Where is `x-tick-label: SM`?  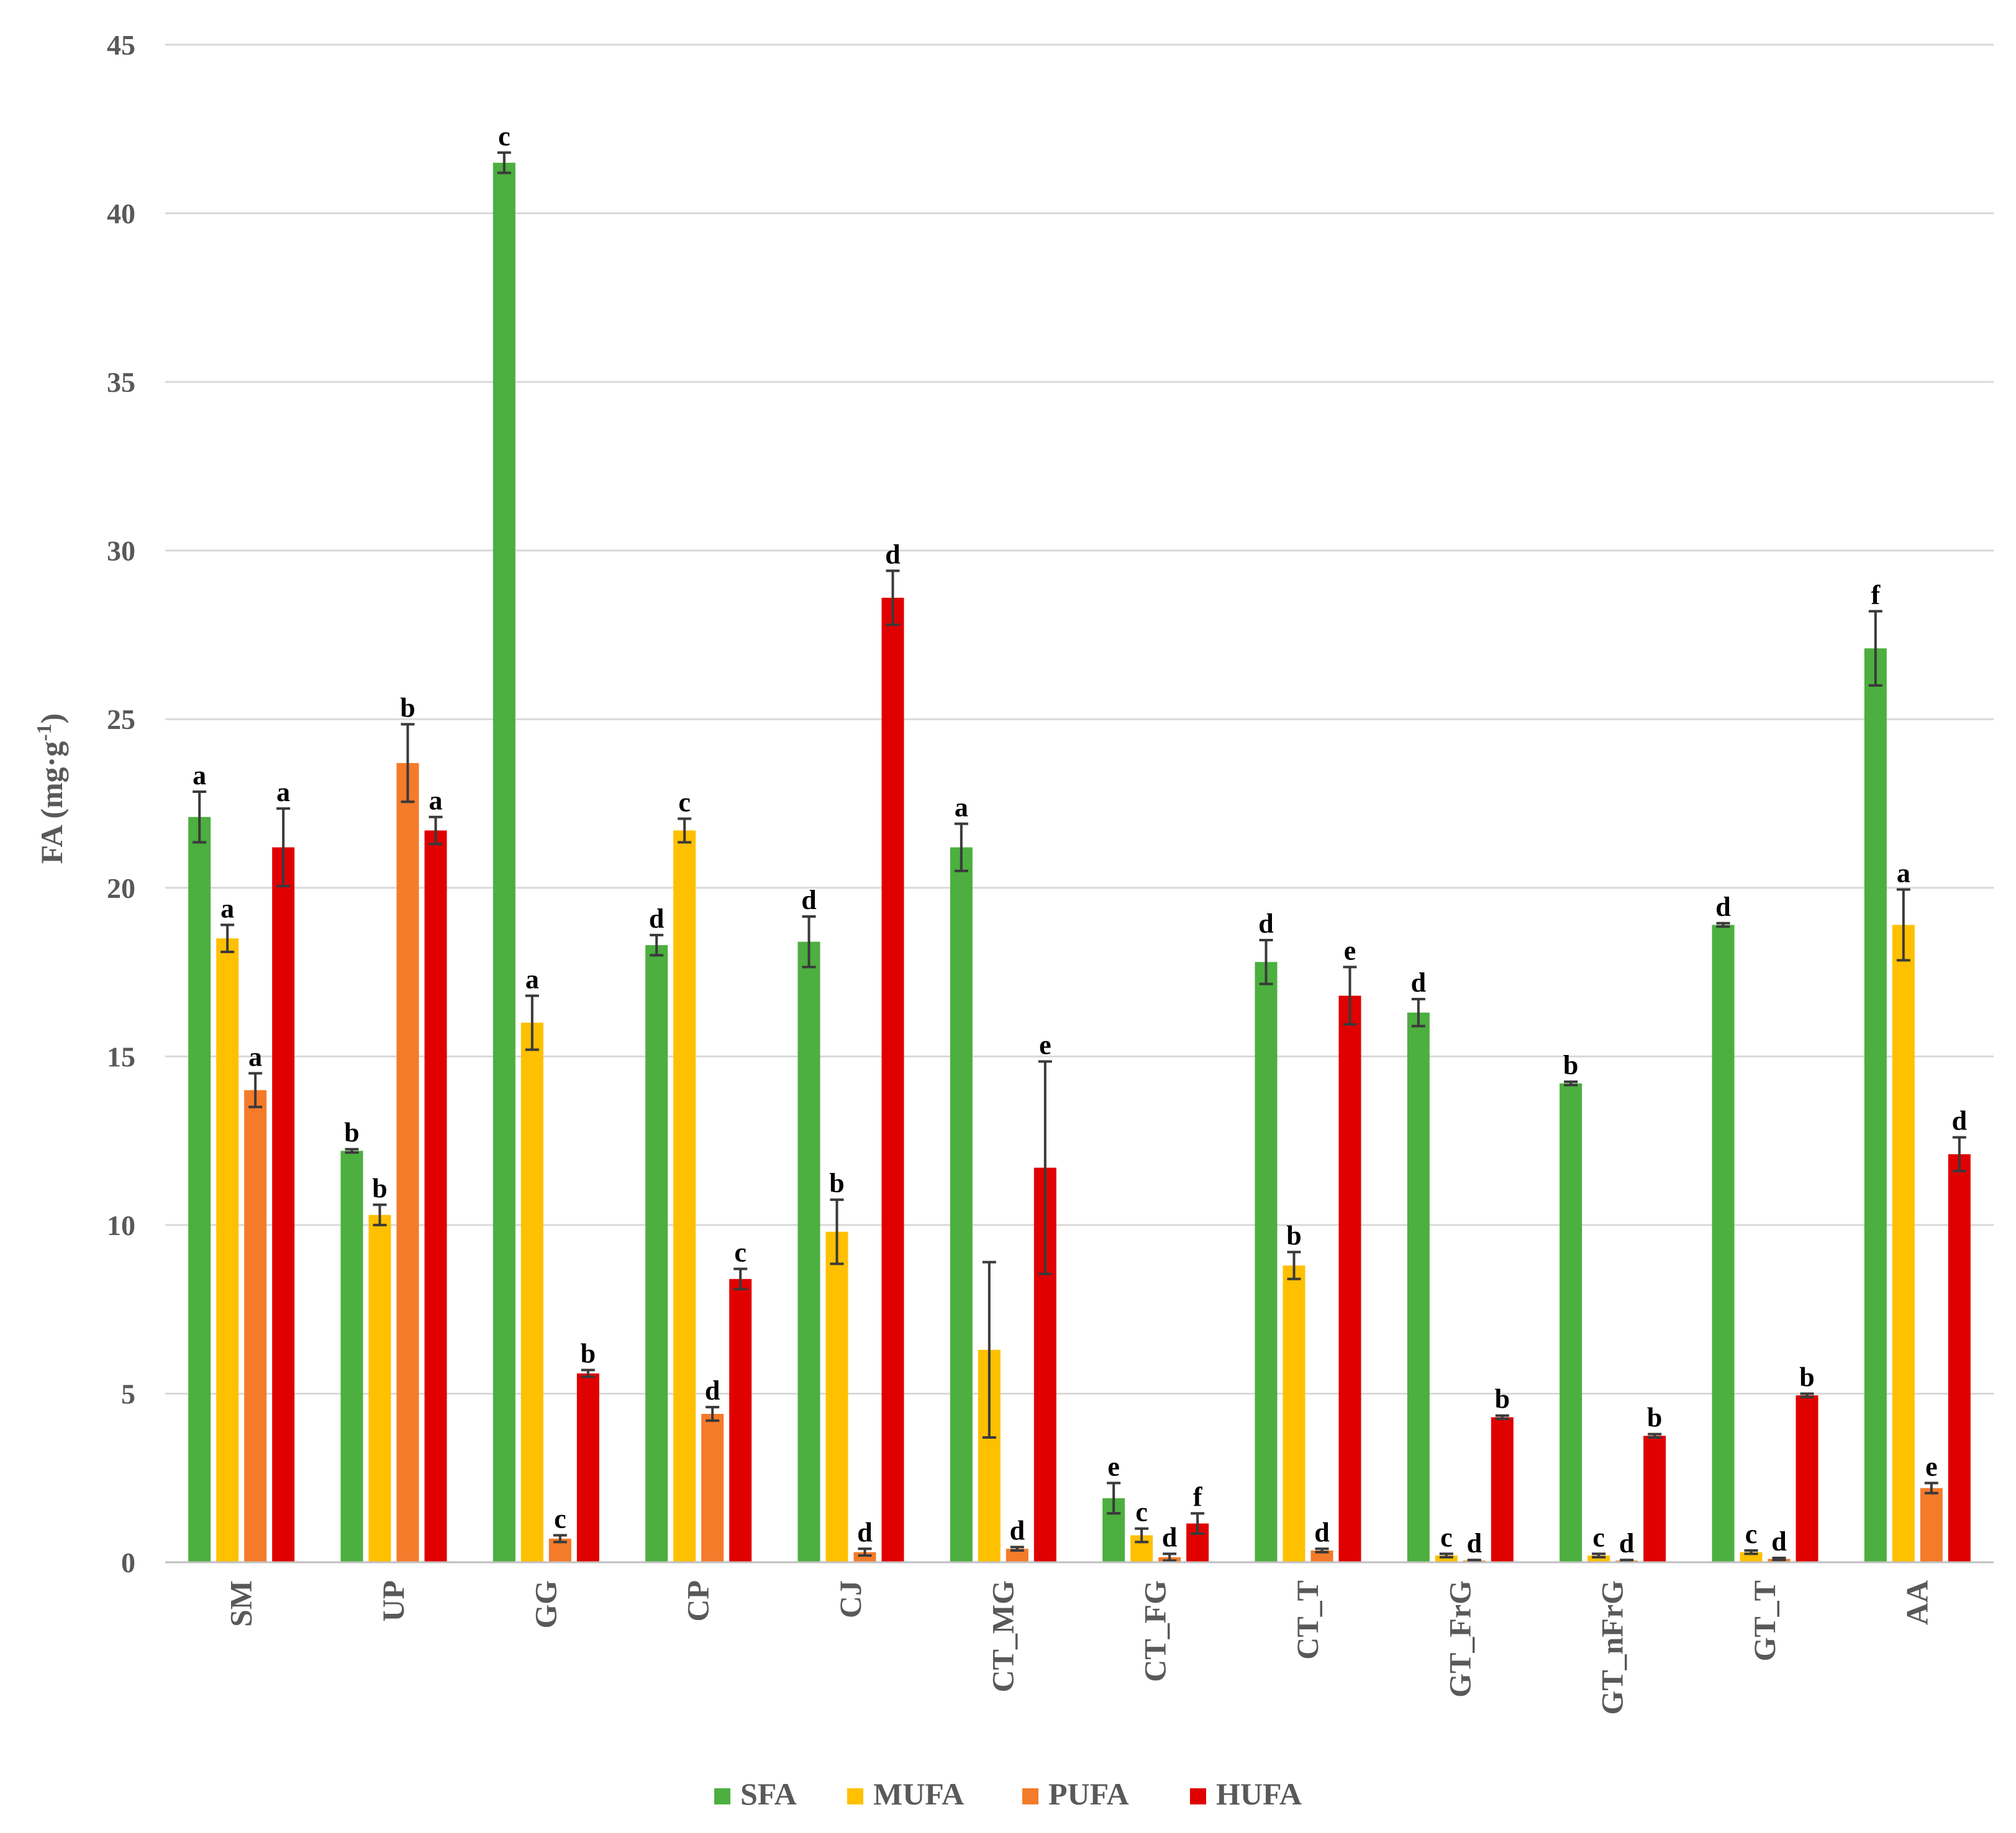 x-tick-label: SM is located at coordinates (241, 1604).